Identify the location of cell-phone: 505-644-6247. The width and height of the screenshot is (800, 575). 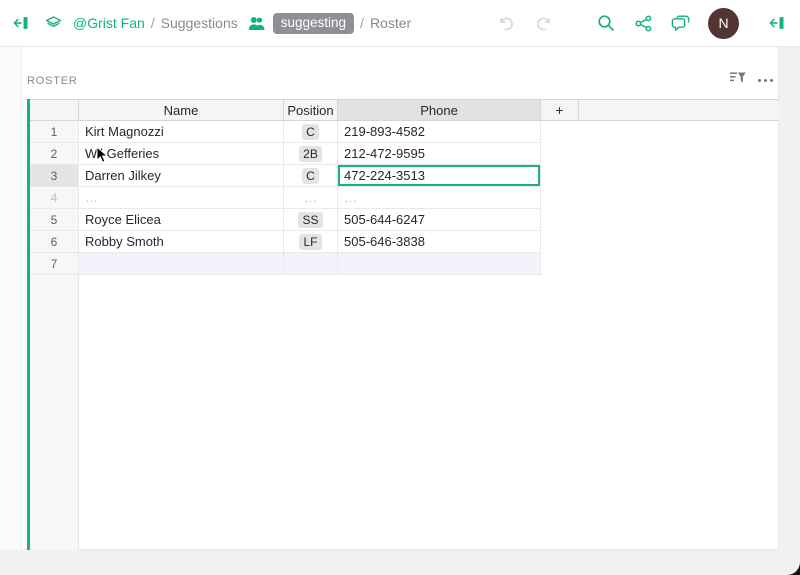
(439, 220).